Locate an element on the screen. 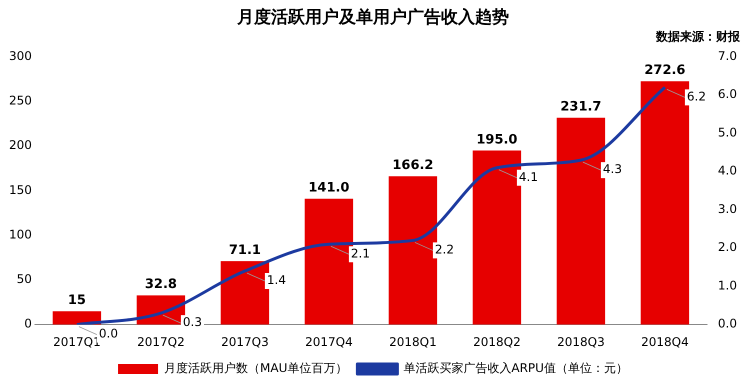  legend-label: 单活跃买家广告收入ARPU值（单位：元） is located at coordinates (515, 368).